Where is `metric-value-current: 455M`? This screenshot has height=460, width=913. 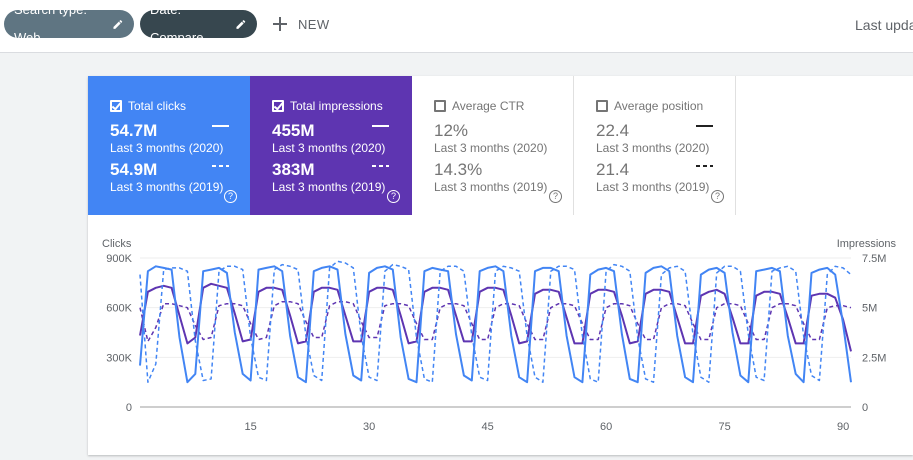 metric-value-current: 455M is located at coordinates (293, 130).